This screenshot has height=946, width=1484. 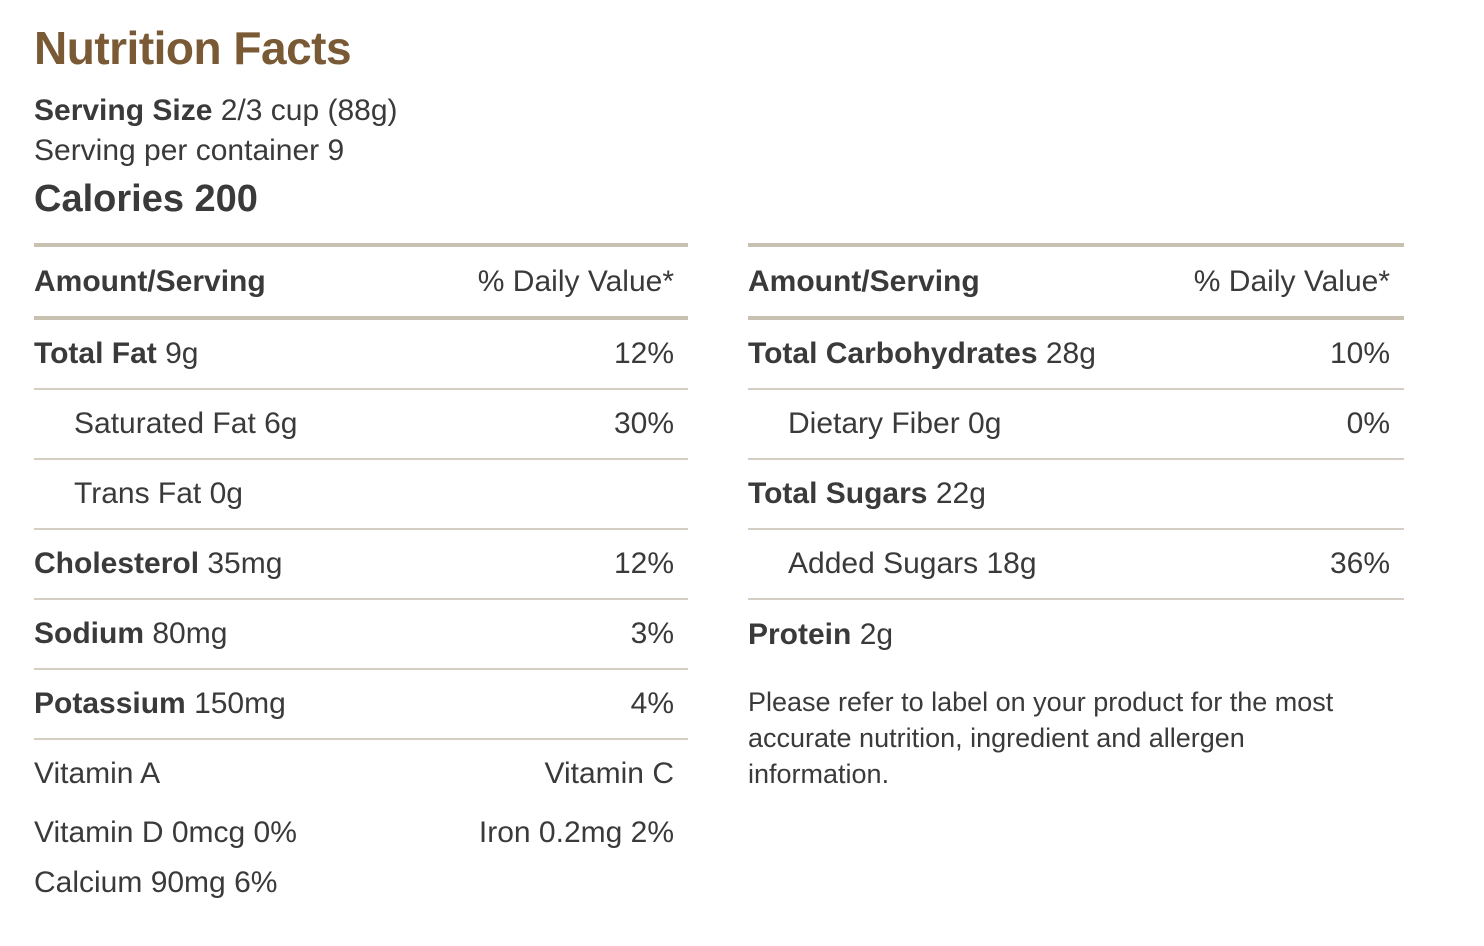 What do you see at coordinates (158, 493) in the screenshot?
I see `nutrient-name: Trans Fat 0g` at bounding box center [158, 493].